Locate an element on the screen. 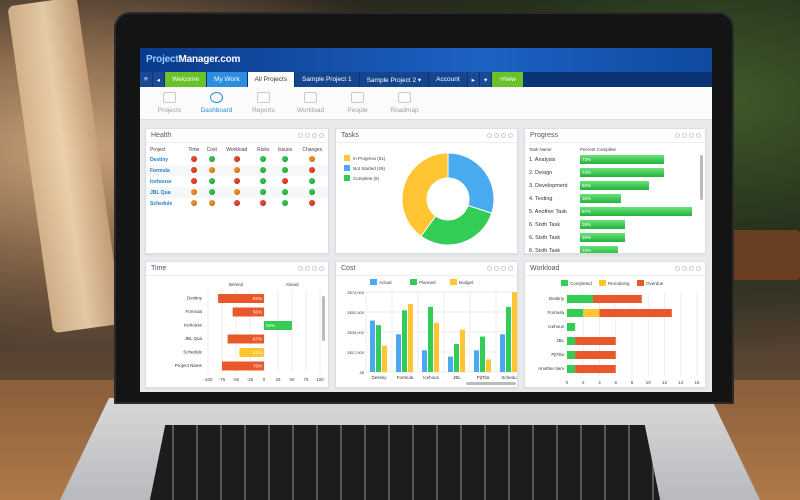  data-label: 82% is located at coordinates (257, 298).